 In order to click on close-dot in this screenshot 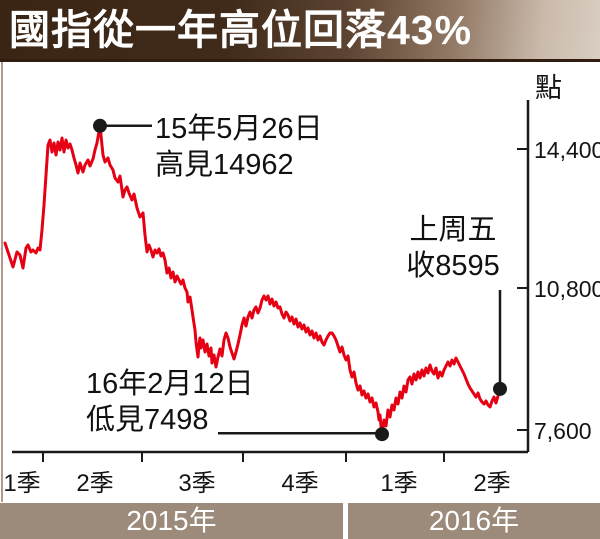, I will do `click(500, 388)`.